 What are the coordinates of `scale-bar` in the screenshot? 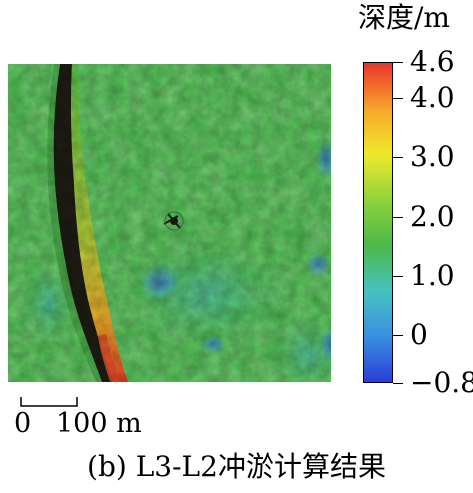 It's located at (49, 402).